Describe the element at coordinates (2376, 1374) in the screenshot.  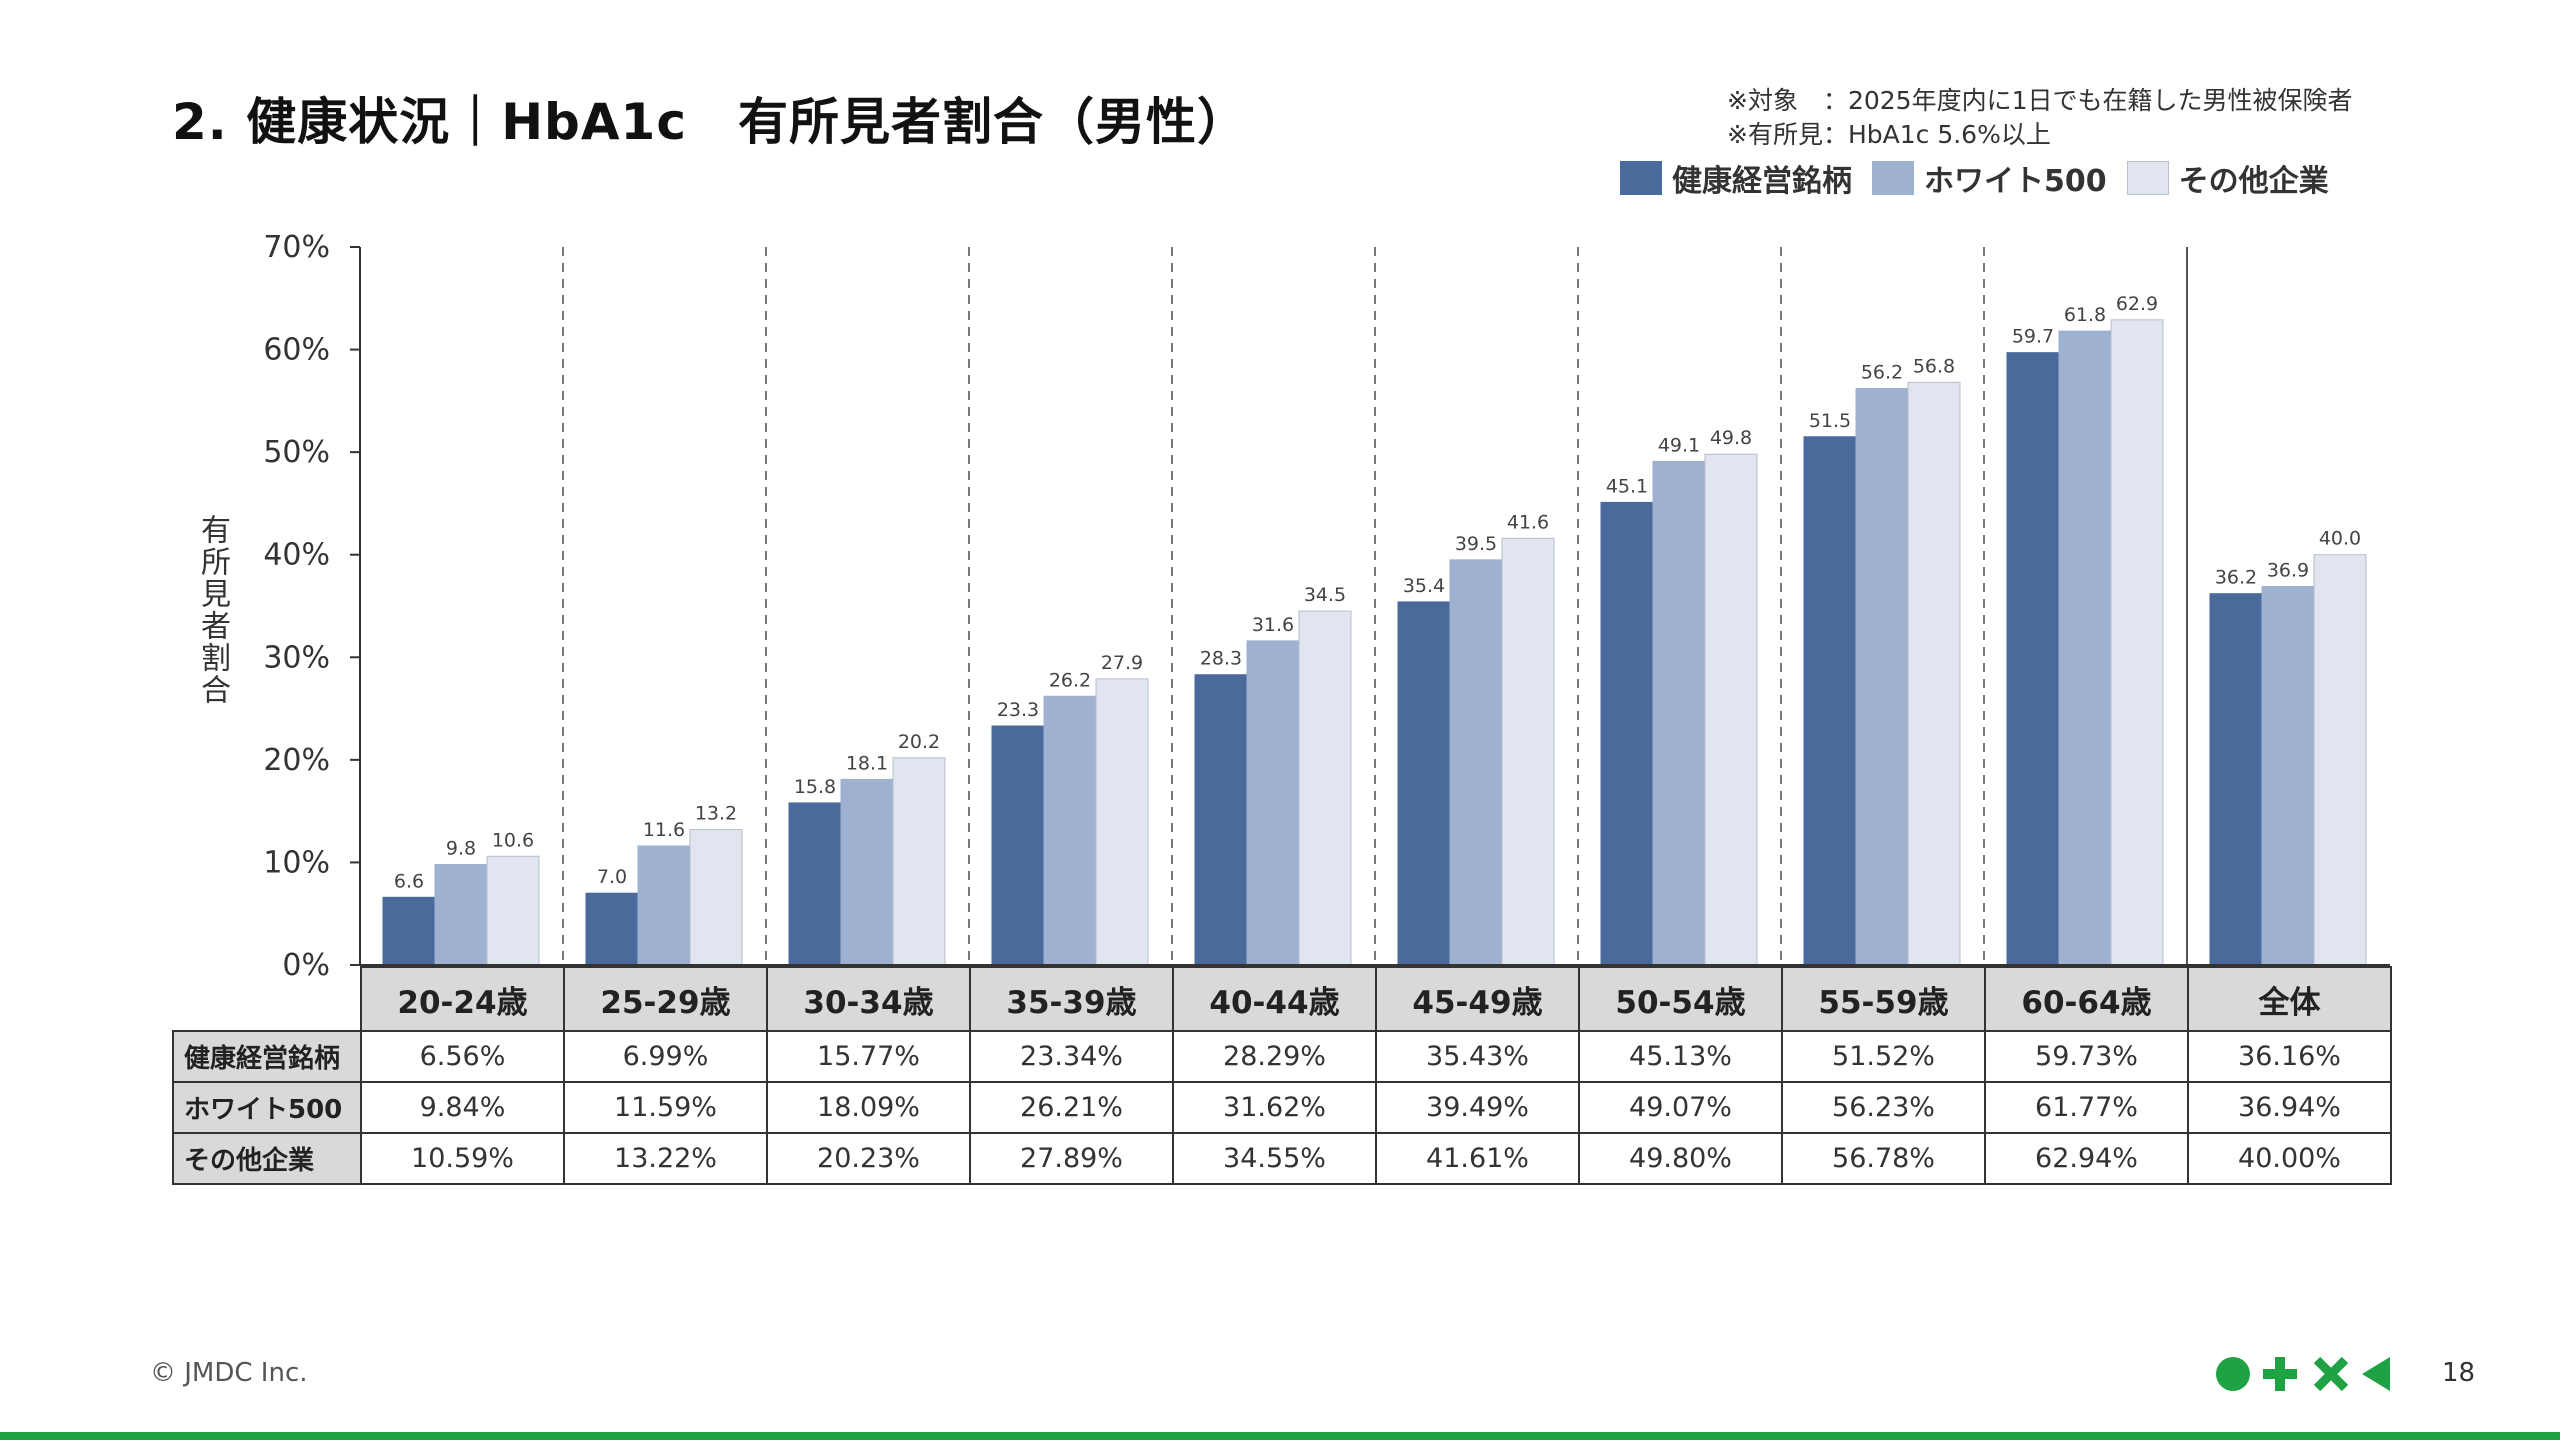
I see `triangle-icon` at that location.